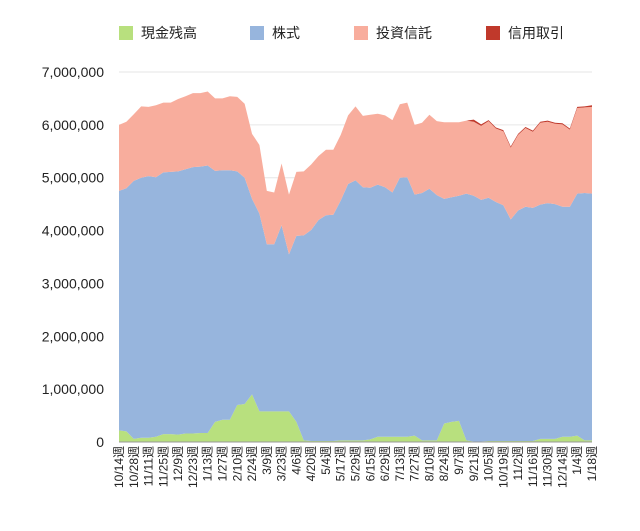 The height and width of the screenshot is (531, 640). Describe the element at coordinates (326, 460) in the screenshot. I see `x-tick-label: 5/4週` at that location.